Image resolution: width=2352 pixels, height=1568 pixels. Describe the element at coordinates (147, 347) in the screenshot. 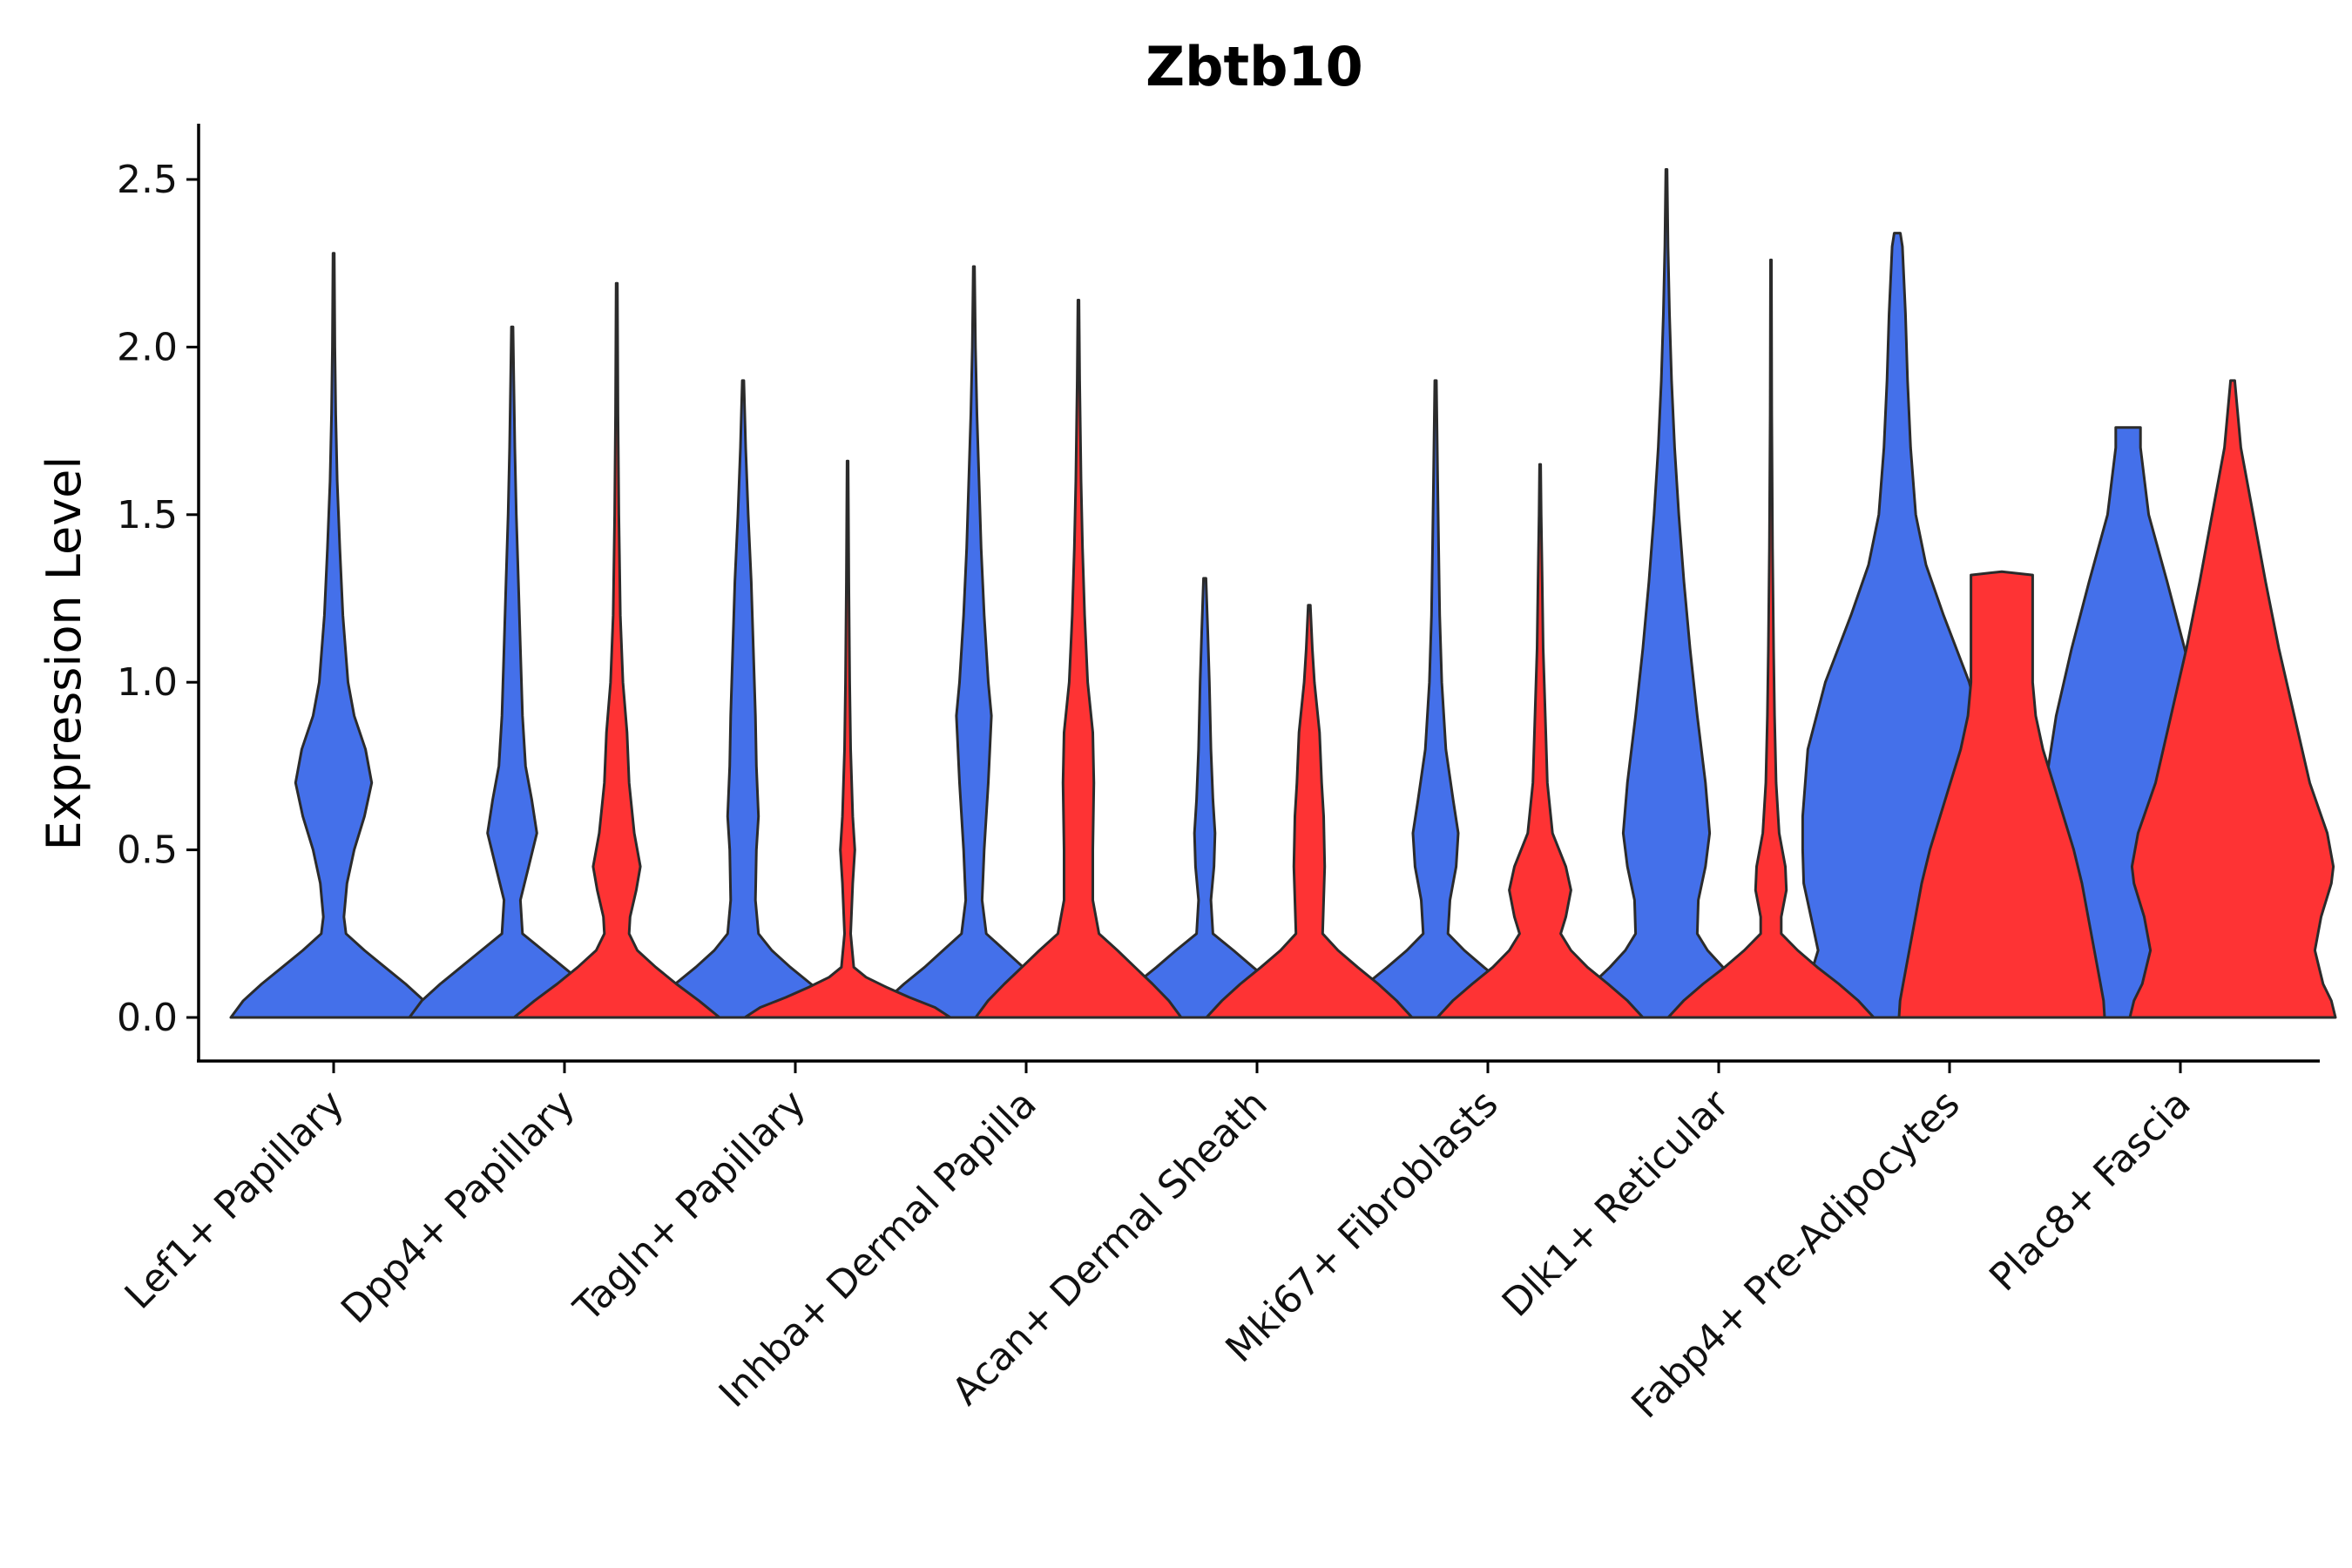

I see `y-tick-label: 2.0` at that location.